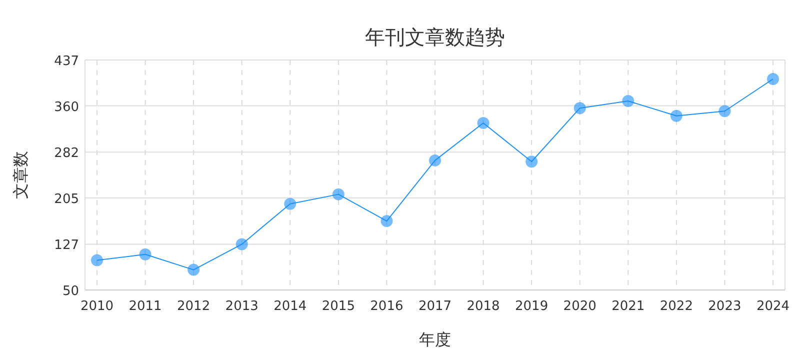 The image size is (810, 360). What do you see at coordinates (145, 306) in the screenshot?
I see `x-tick-label: 2011` at bounding box center [145, 306].